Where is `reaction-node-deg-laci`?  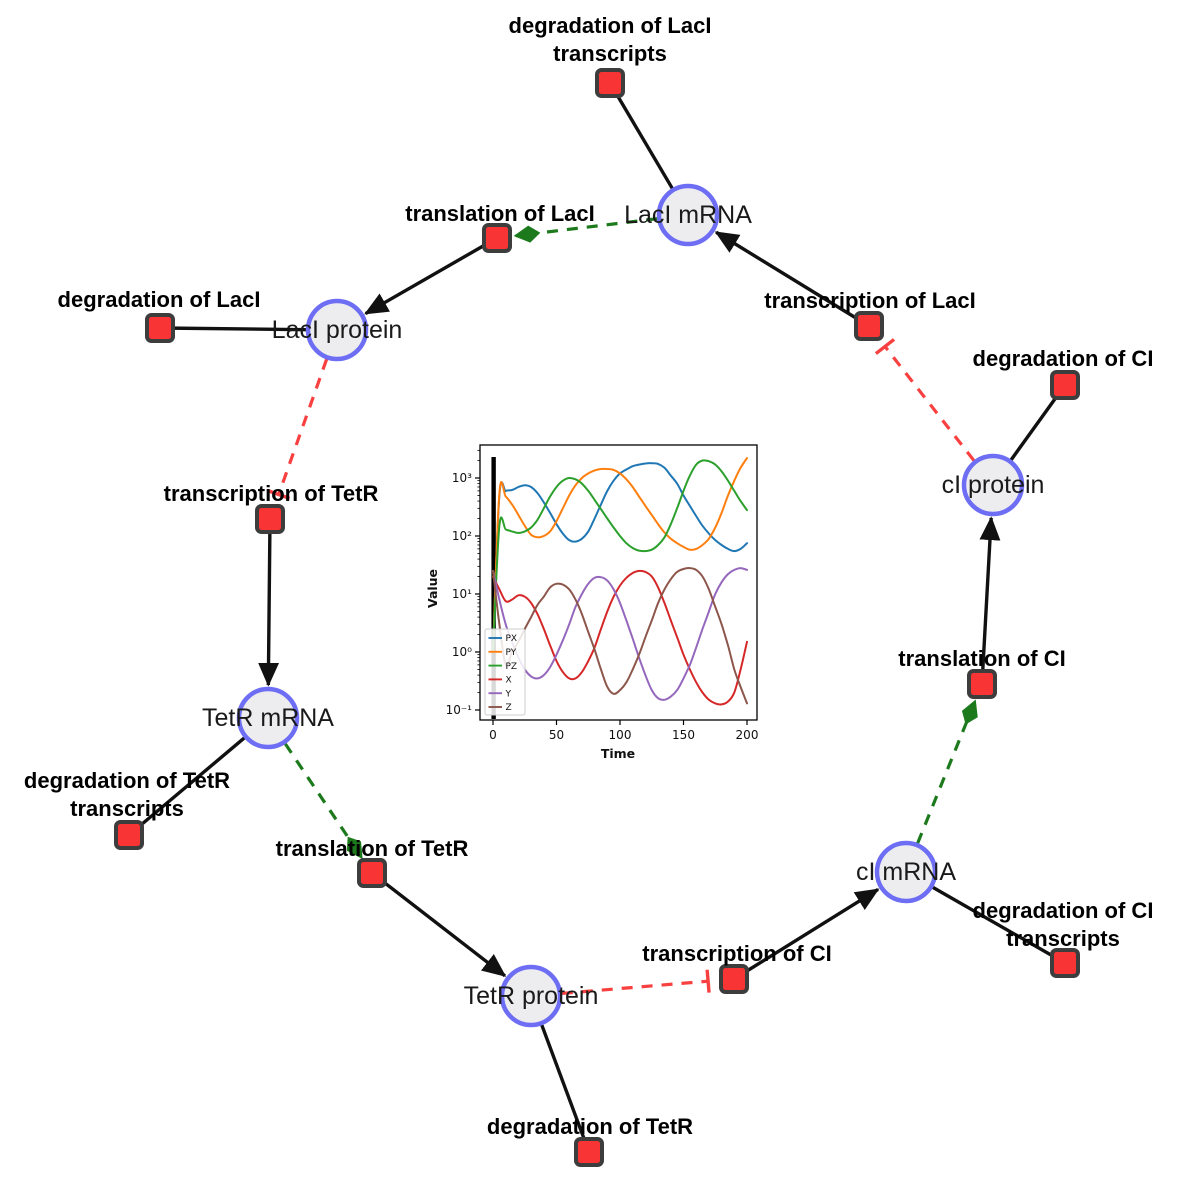
reaction-node-deg-laci is located at coordinates (160, 328).